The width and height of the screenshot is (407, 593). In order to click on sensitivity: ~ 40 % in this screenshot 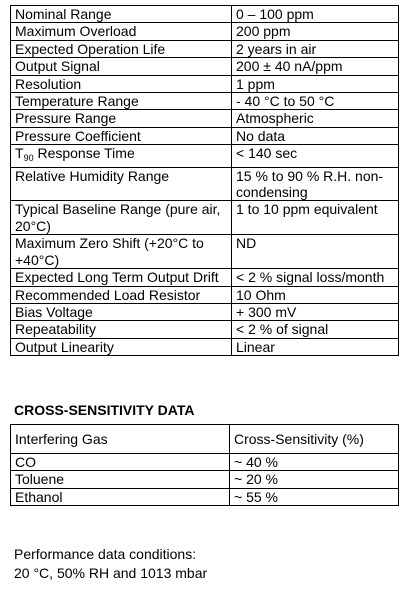, I will do `click(314, 462)`.